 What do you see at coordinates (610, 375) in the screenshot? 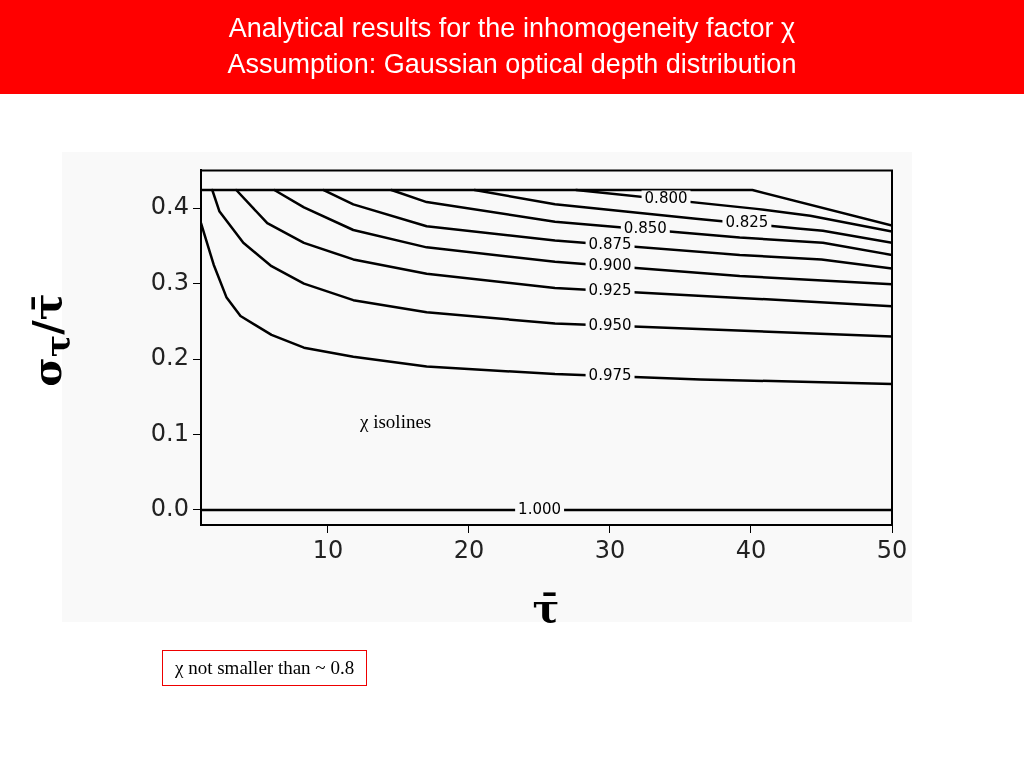
I see `series-label: 0.975` at bounding box center [610, 375].